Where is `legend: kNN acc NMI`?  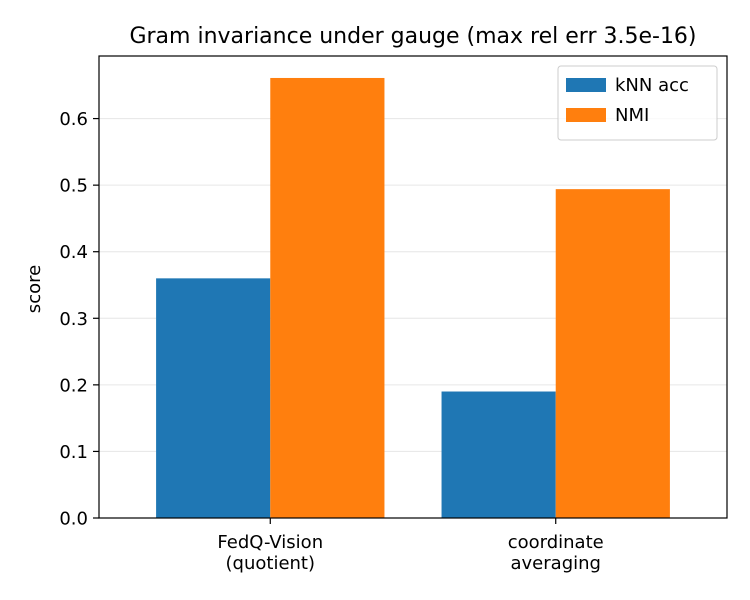 legend: kNN acc NMI is located at coordinates (637, 103).